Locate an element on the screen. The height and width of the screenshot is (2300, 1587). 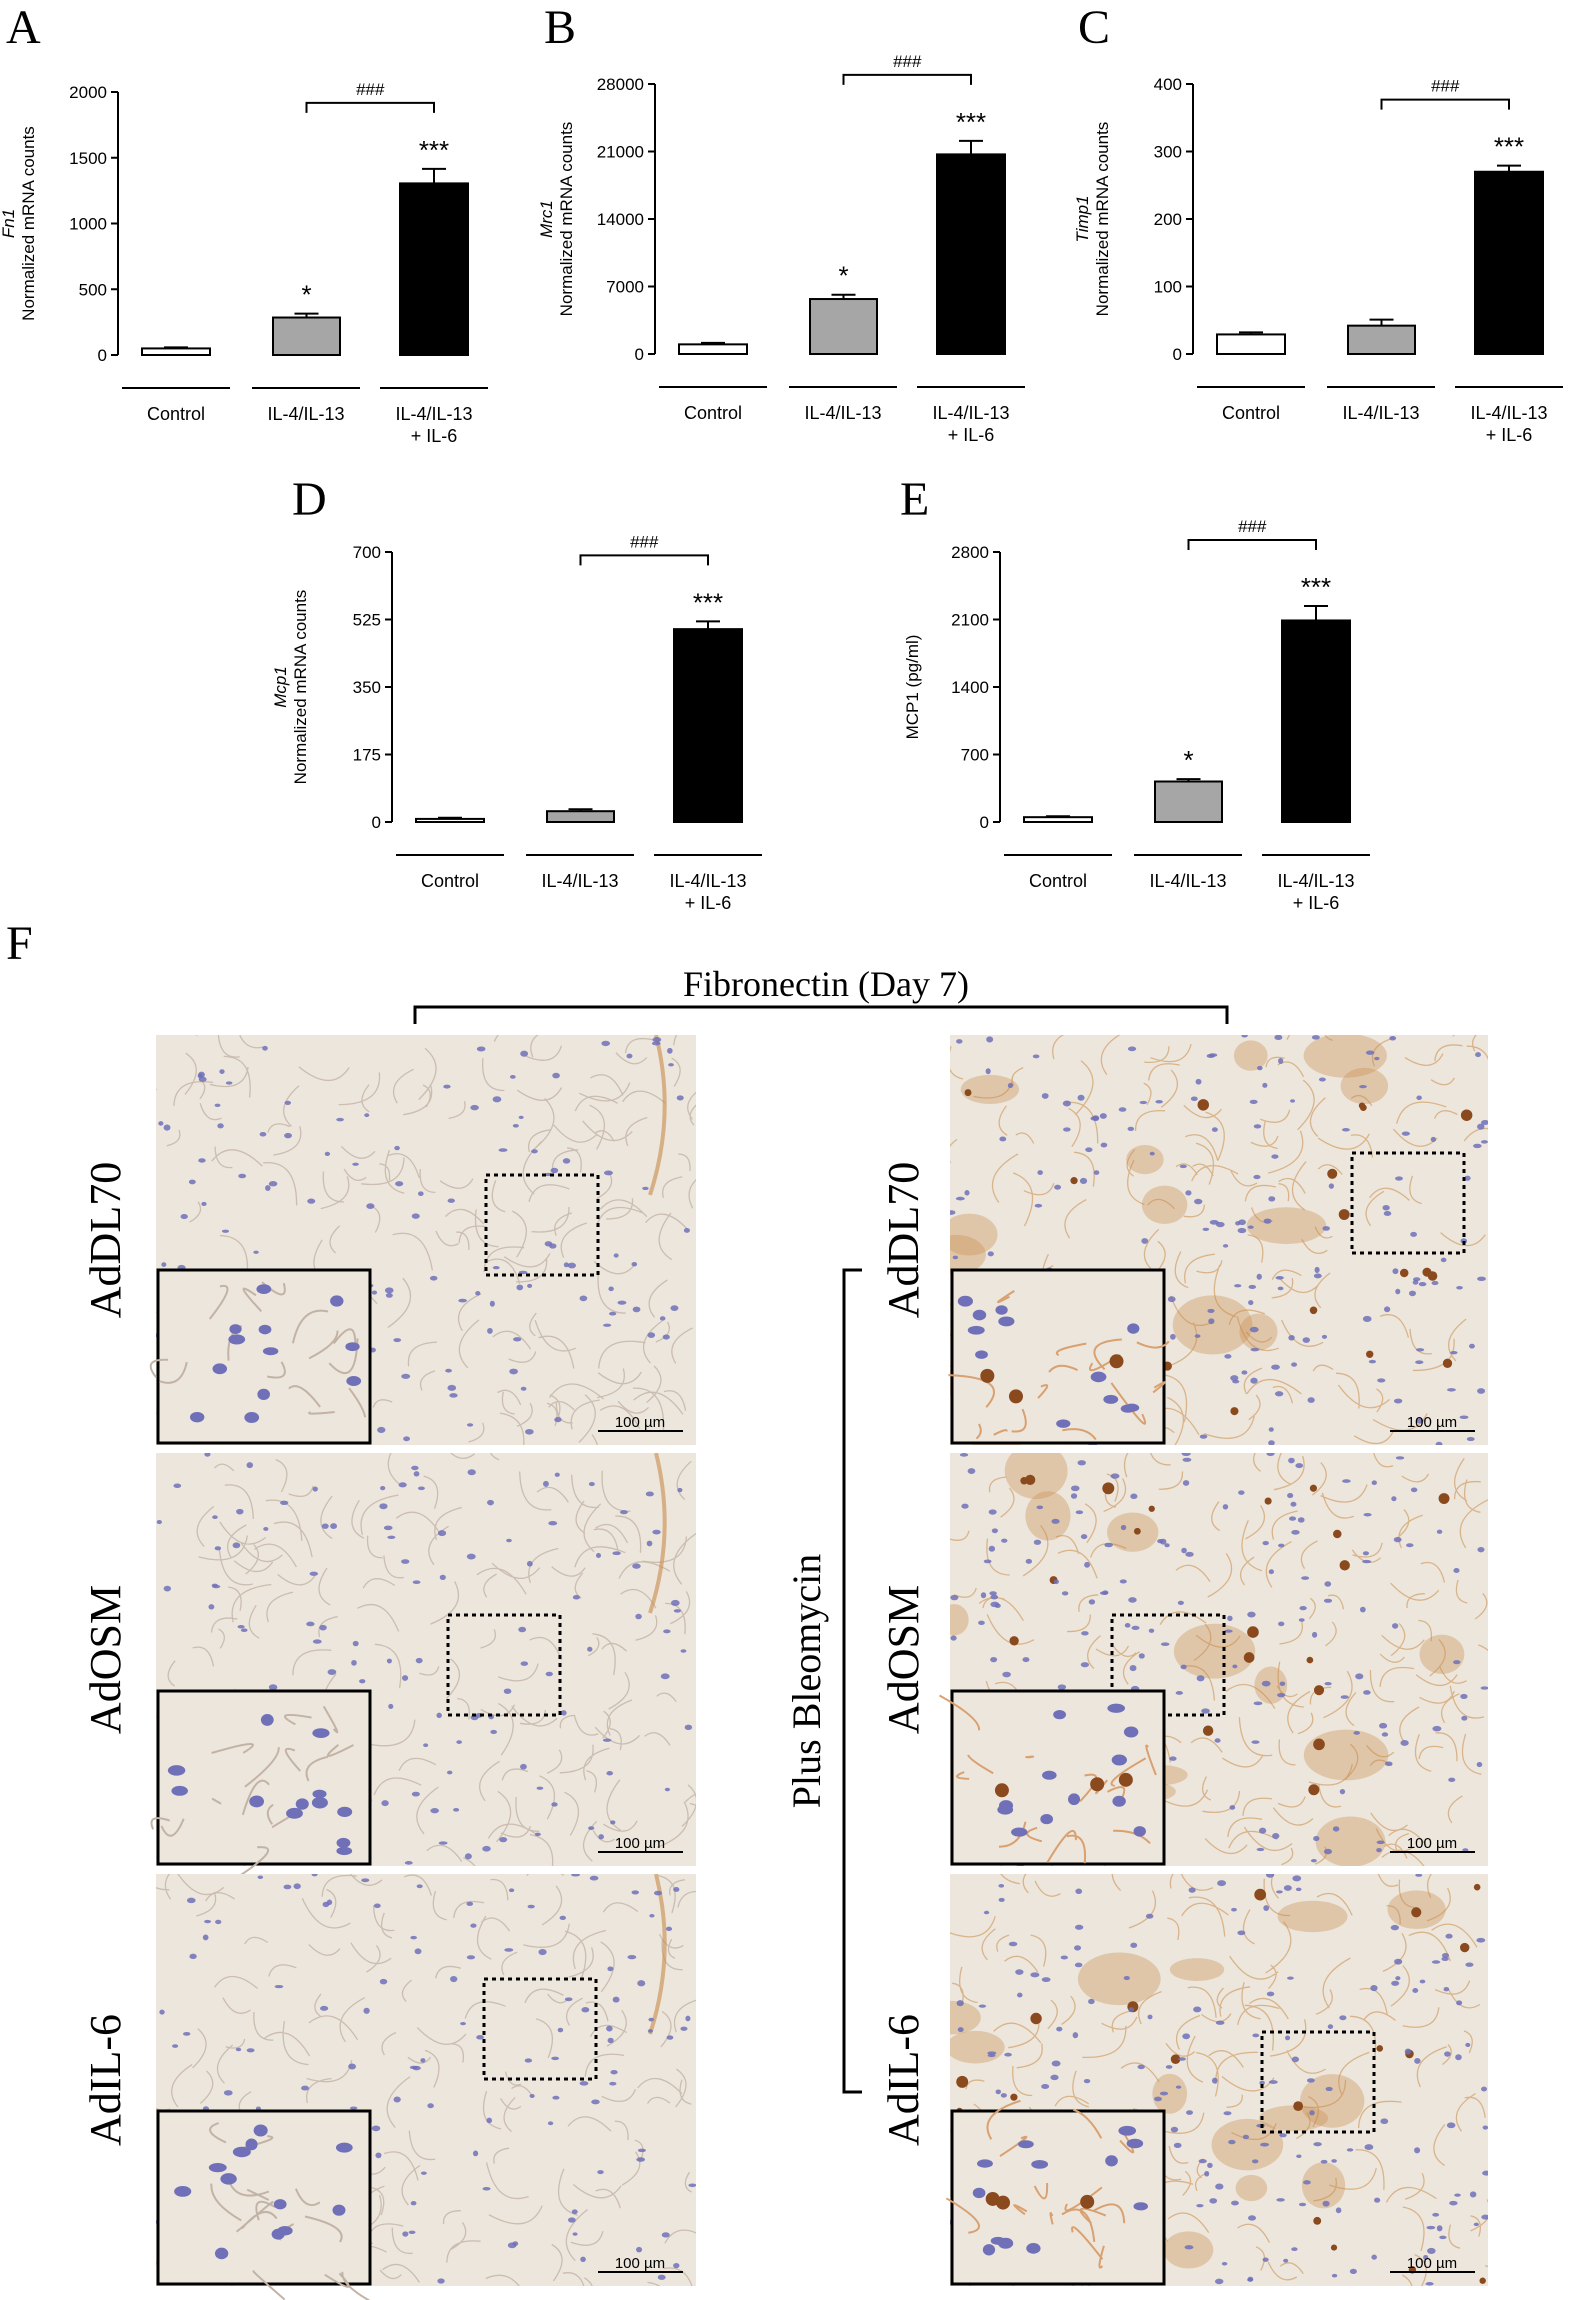
tissue-content is located at coordinates (1219, 2080).